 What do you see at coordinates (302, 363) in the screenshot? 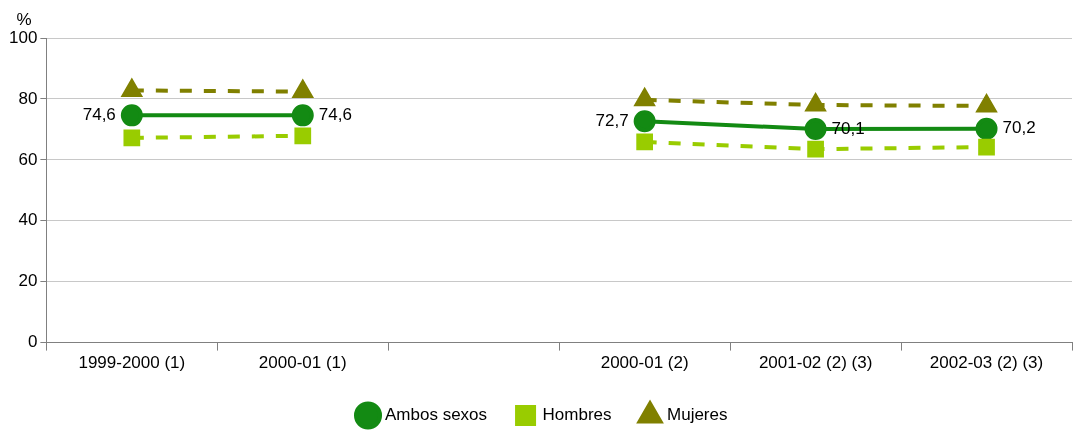
I see `x-tick-label: 2000-01 (1)` at bounding box center [302, 363].